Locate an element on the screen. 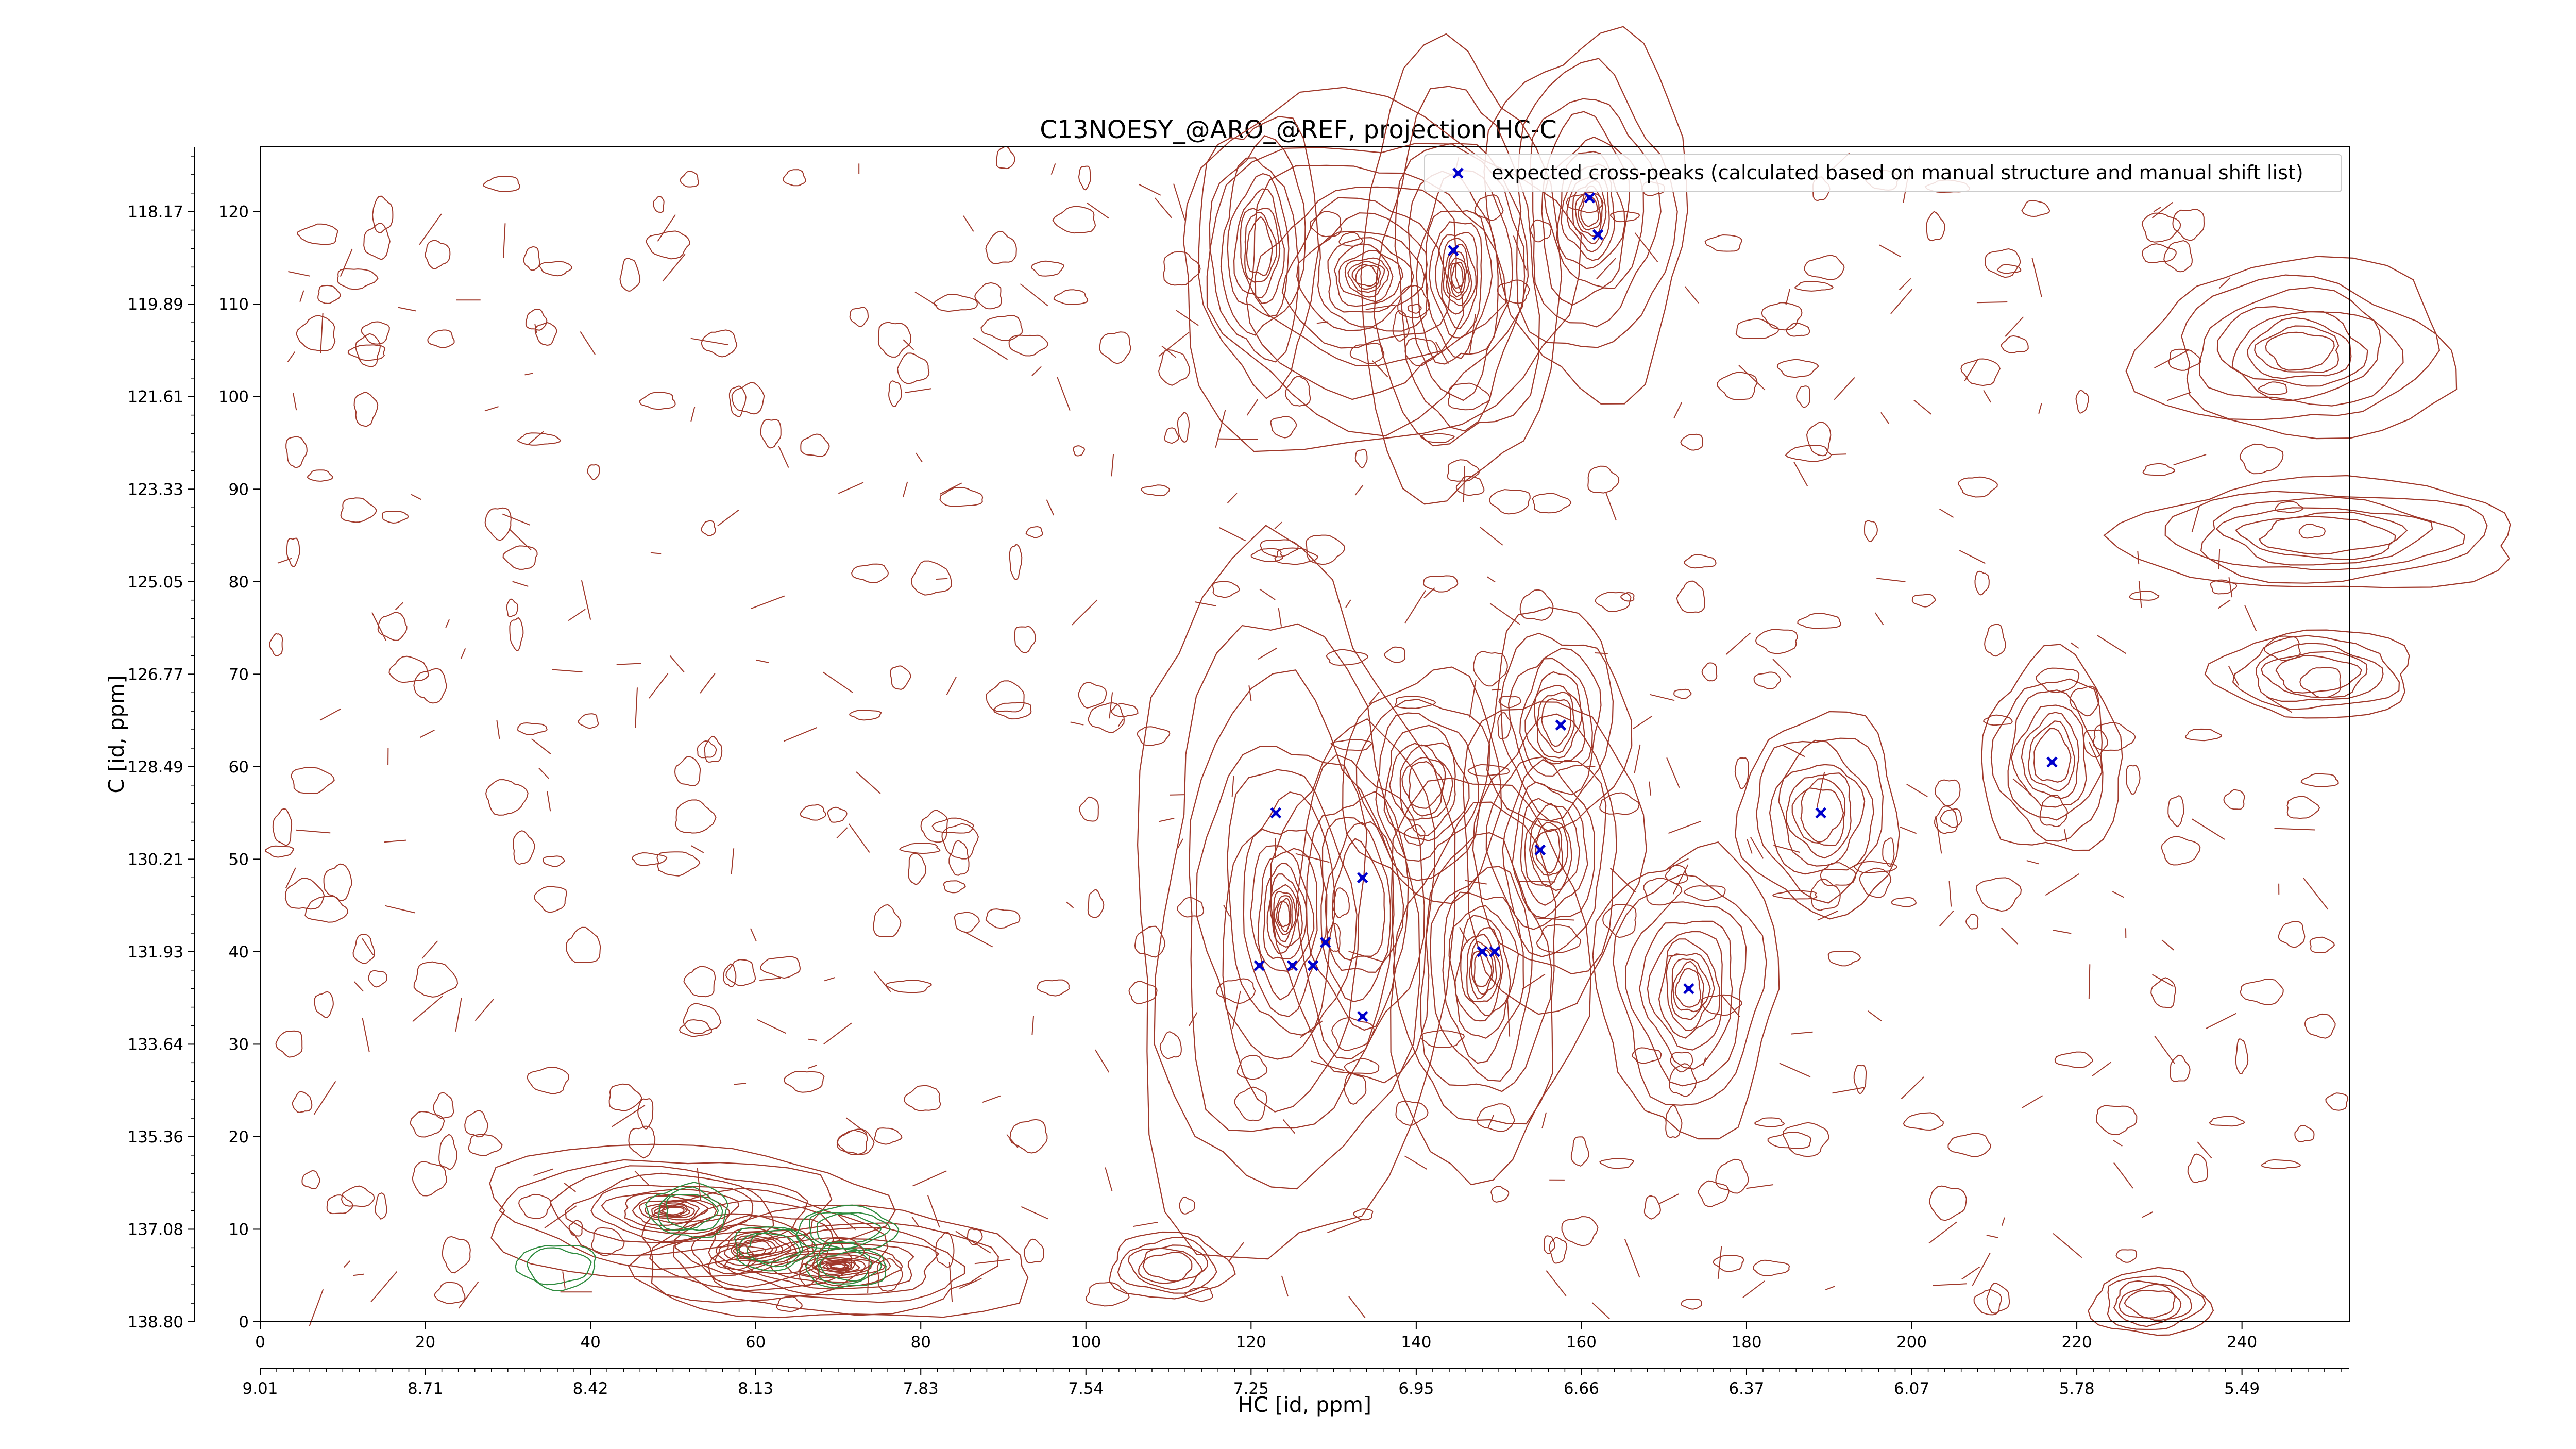  cross-peak-marker-11-center is located at coordinates (1313, 965).